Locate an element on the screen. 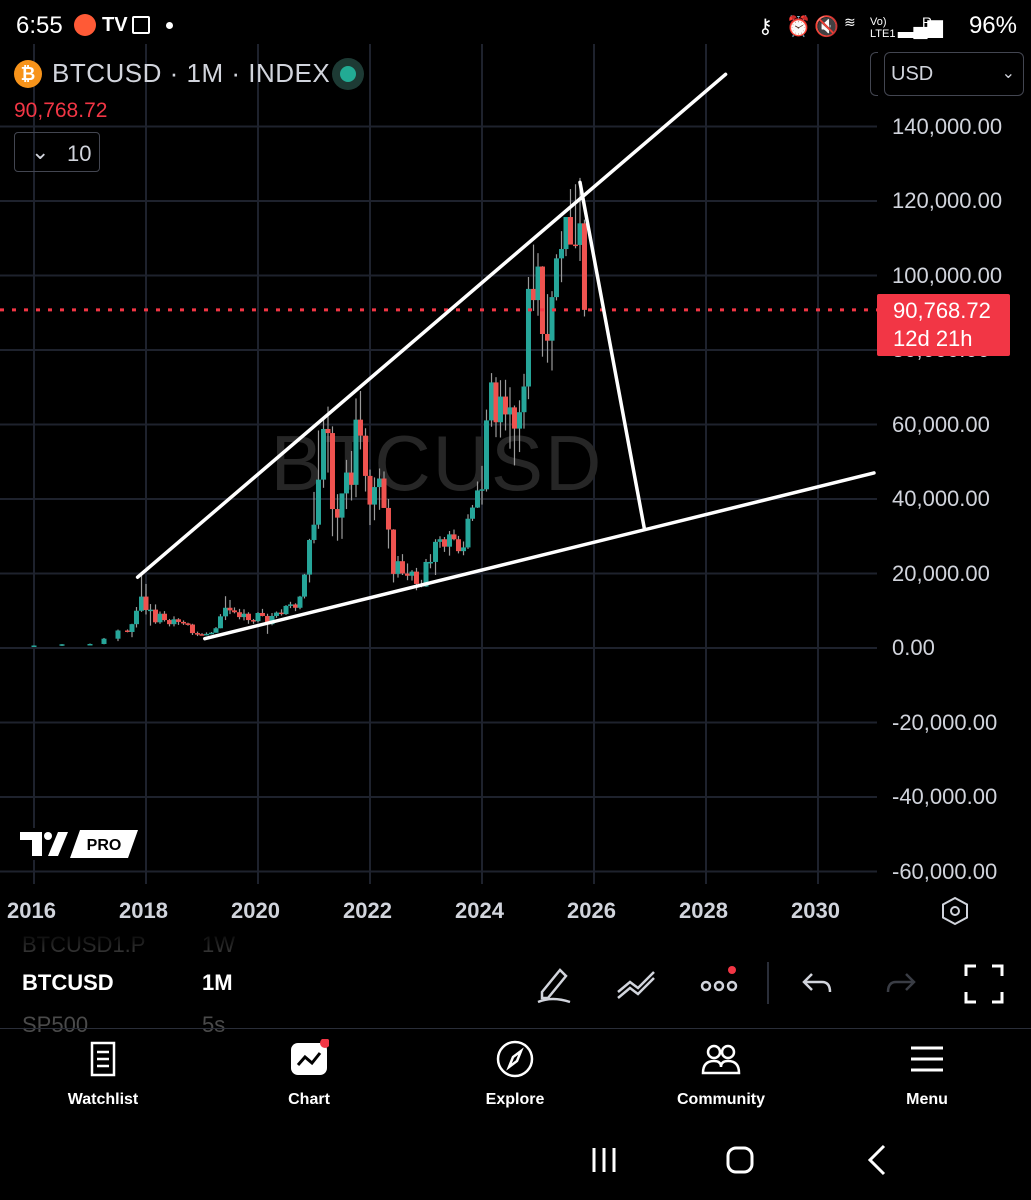  trendline-projection is located at coordinates (612, 355).